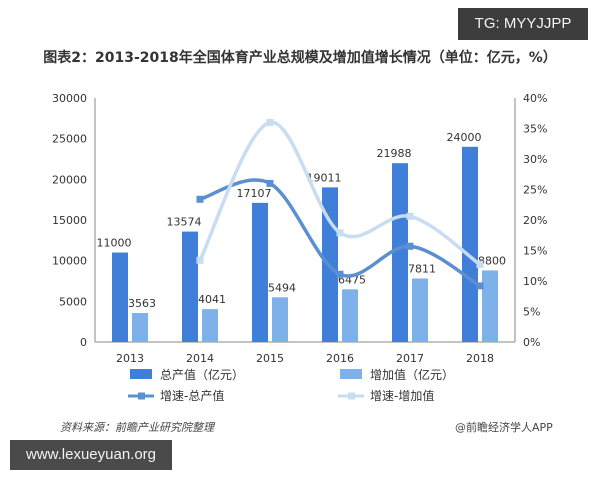 The width and height of the screenshot is (600, 480). What do you see at coordinates (142, 303) in the screenshot?
I see `data-label: 3563` at bounding box center [142, 303].